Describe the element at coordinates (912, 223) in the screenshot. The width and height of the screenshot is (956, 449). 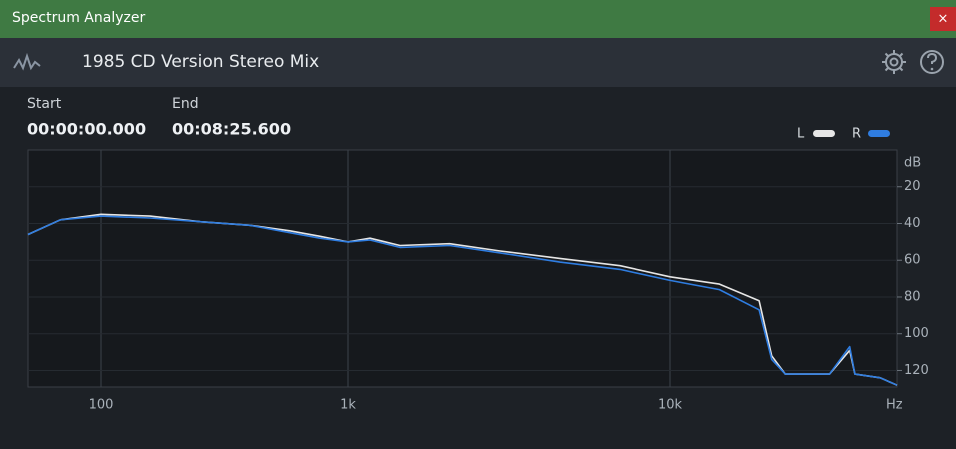
I see `y-tick-label: 40` at that location.